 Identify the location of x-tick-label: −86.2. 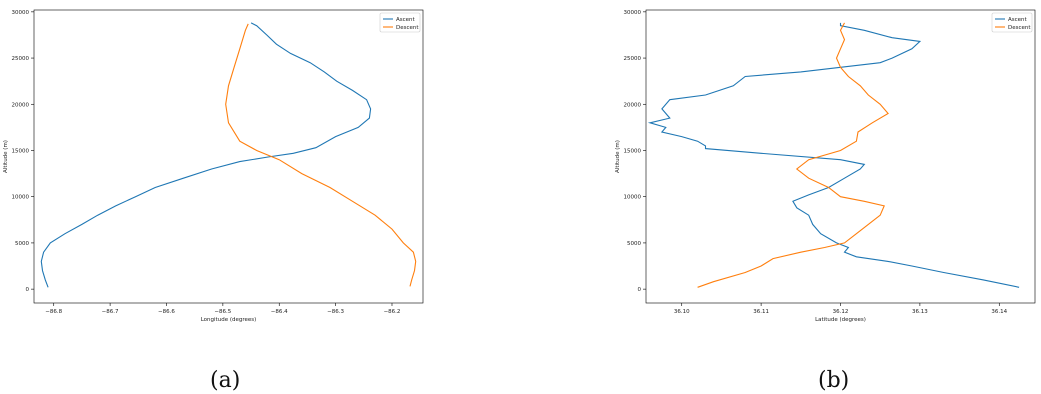
(392, 312).